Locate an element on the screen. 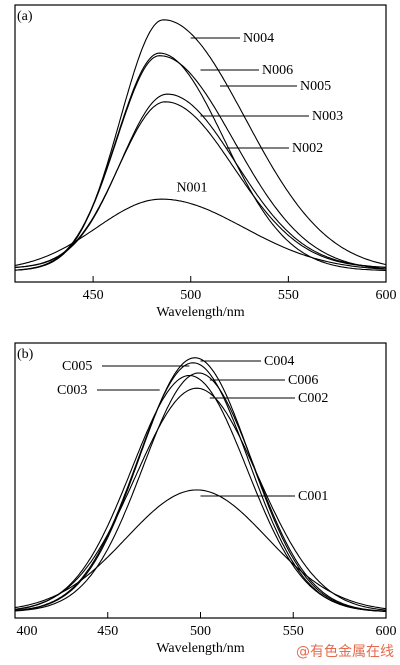 The height and width of the screenshot is (665, 400). series-label-c004: C004 is located at coordinates (279, 361).